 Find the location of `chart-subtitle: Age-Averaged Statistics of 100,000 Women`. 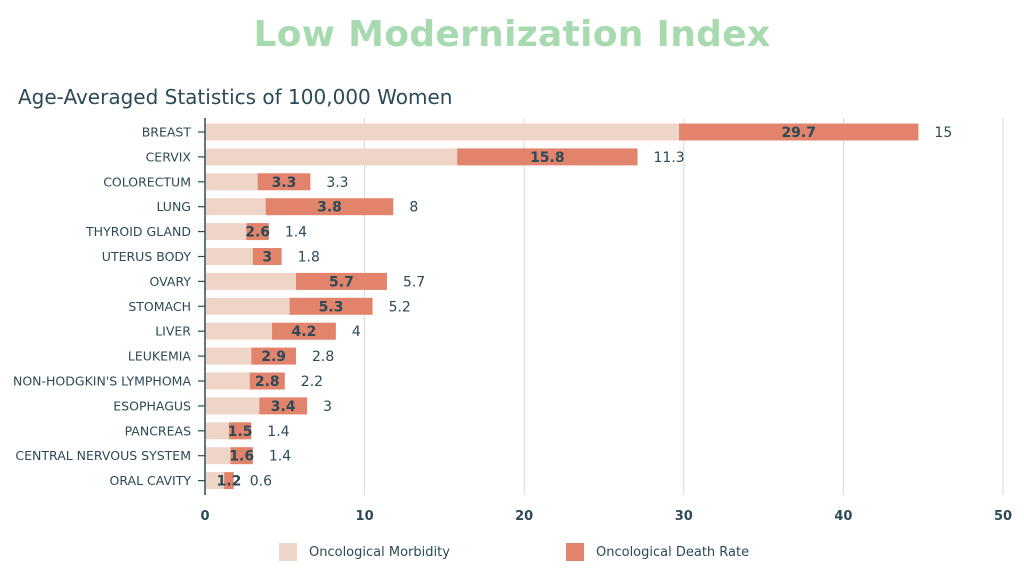

chart-subtitle: Age-Averaged Statistics of 100,000 Women is located at coordinates (235, 97).